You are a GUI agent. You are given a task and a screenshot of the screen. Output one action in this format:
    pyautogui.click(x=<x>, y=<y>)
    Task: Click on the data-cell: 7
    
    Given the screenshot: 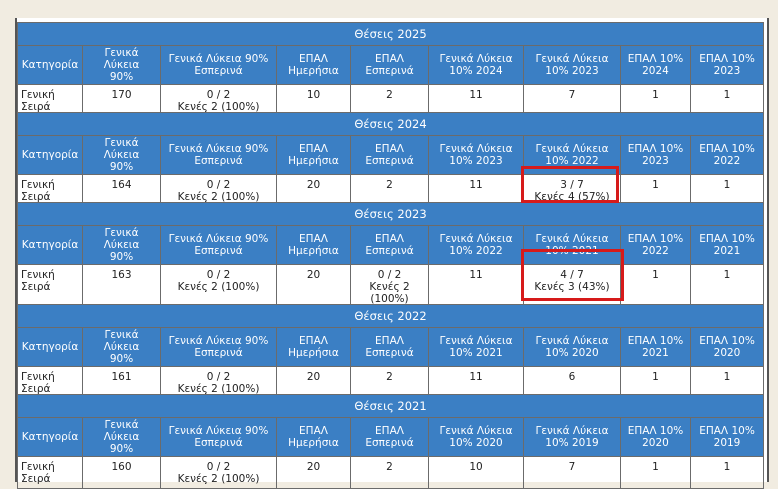 What is the action you would take?
    pyautogui.click(x=572, y=472)
    